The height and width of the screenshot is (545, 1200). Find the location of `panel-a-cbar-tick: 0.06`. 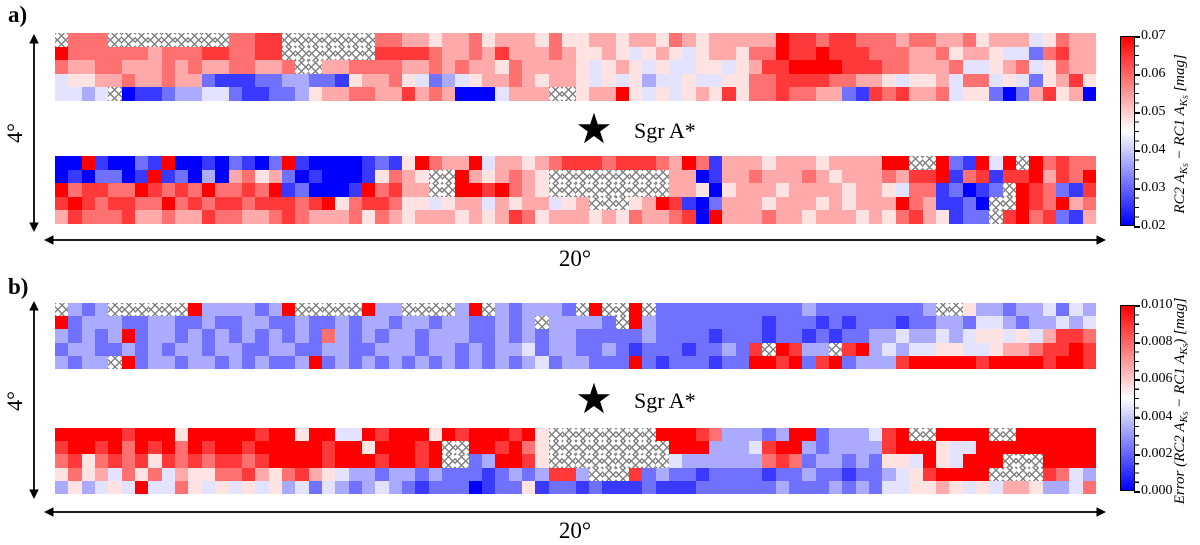

panel-a-cbar-tick: 0.06 is located at coordinates (1150, 73).